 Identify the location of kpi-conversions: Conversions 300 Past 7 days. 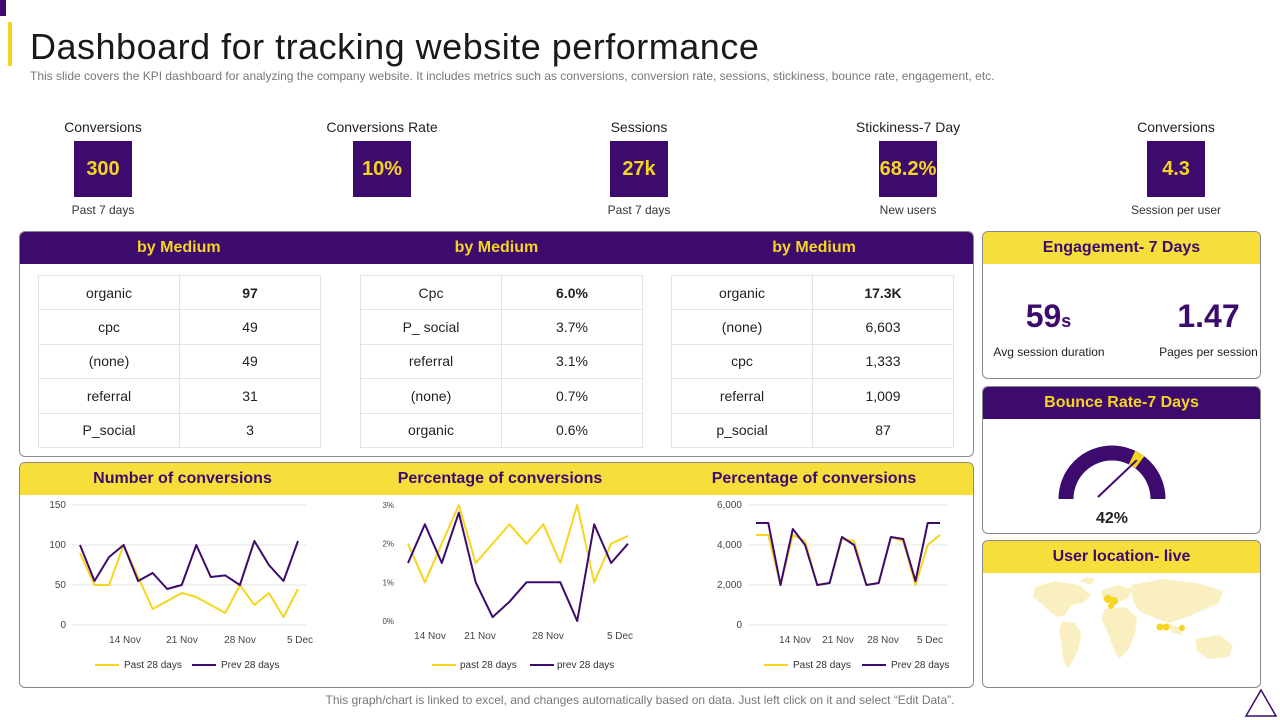
(103, 167).